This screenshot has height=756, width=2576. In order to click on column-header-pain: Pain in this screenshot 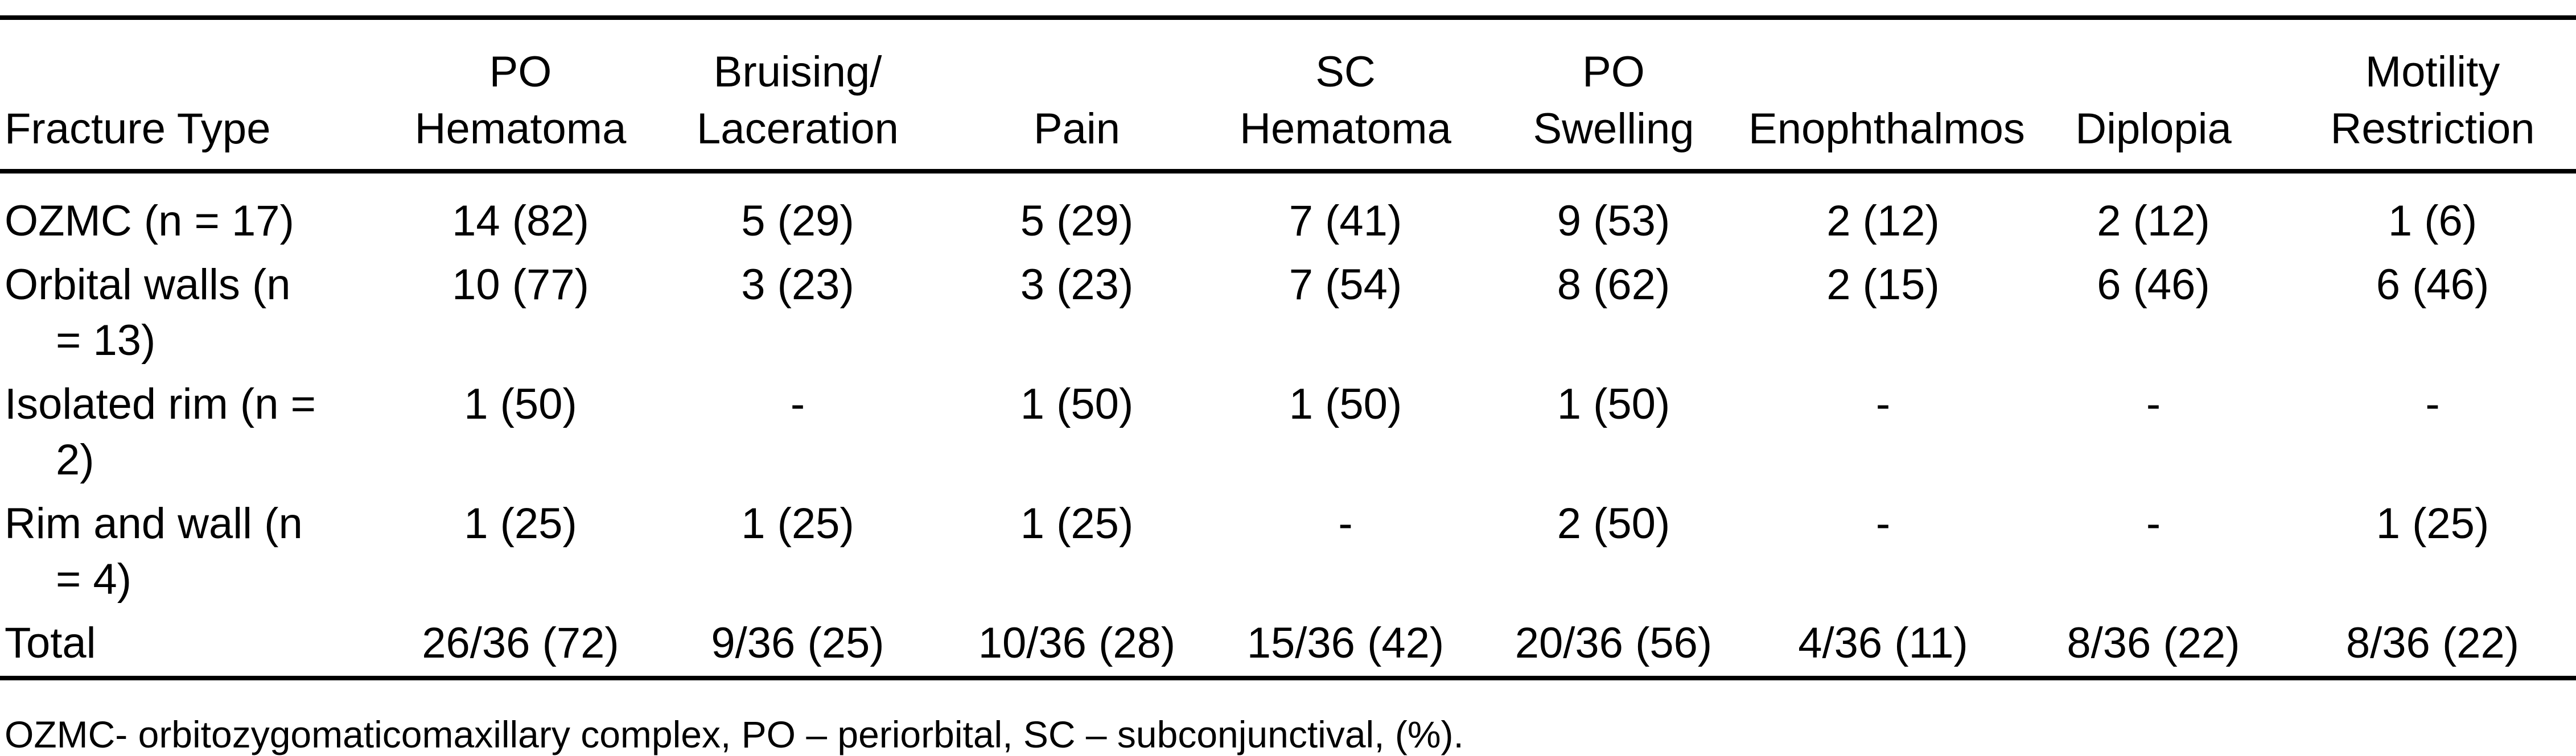, I will do `click(1077, 95)`.